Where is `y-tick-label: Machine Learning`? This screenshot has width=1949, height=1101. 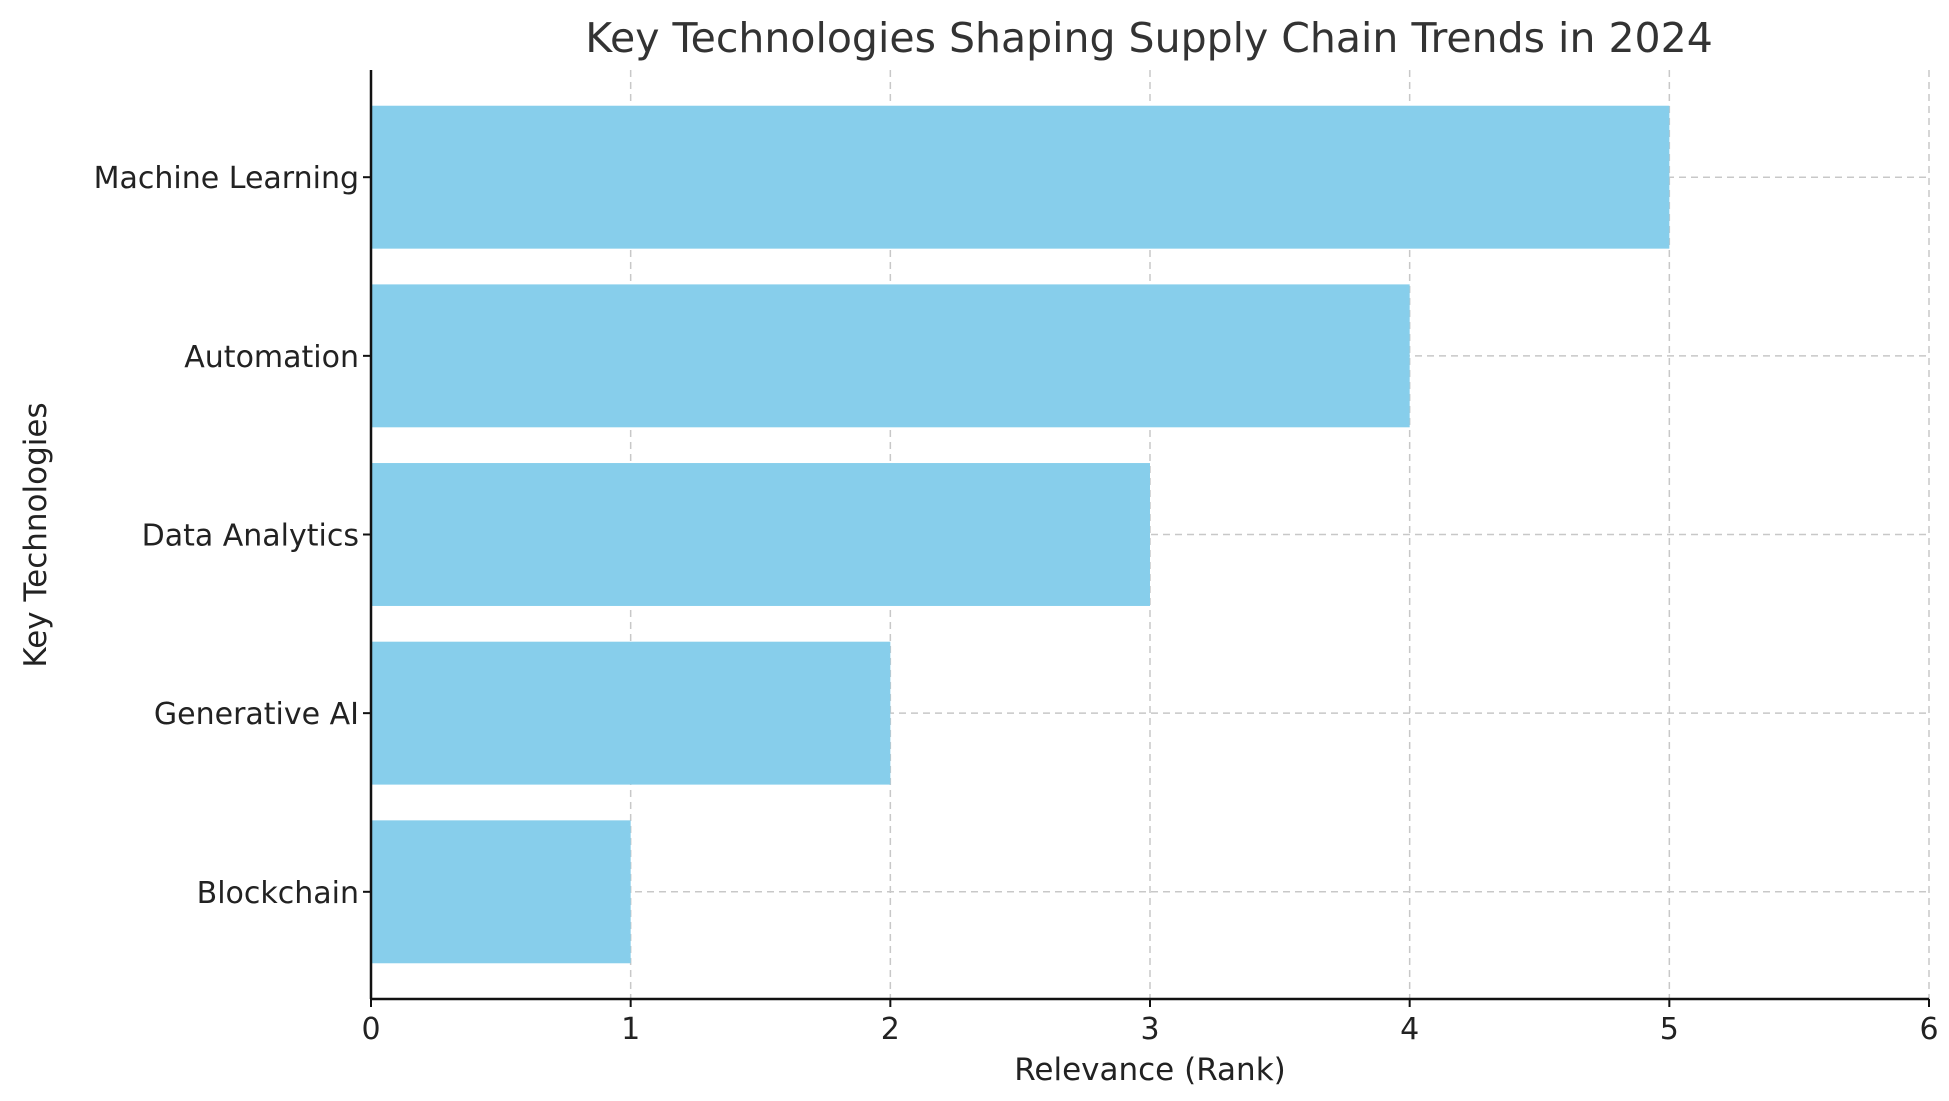 y-tick-label: Machine Learning is located at coordinates (226, 178).